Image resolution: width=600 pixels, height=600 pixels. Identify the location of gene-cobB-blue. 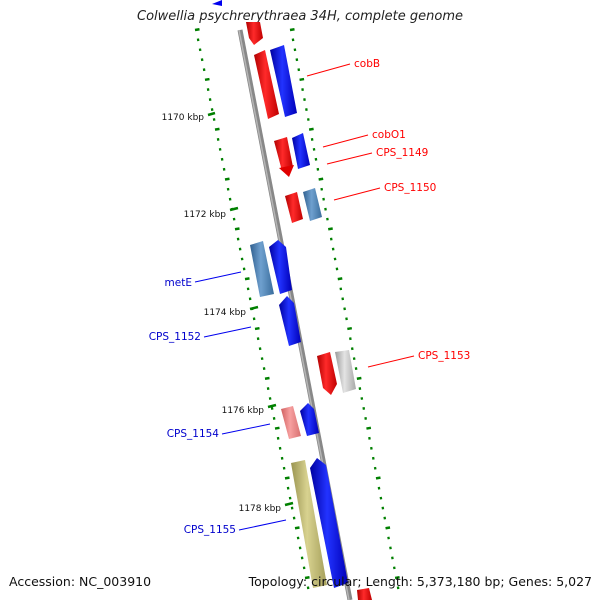
(283, 81).